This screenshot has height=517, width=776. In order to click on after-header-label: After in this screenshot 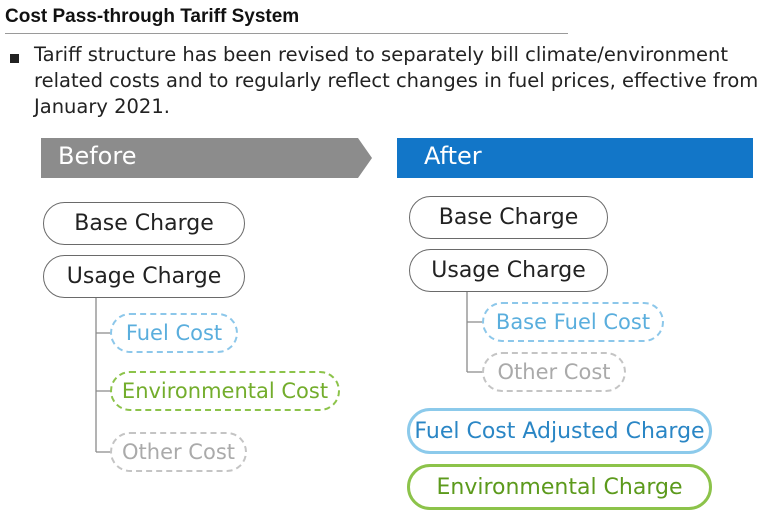, I will do `click(453, 156)`.